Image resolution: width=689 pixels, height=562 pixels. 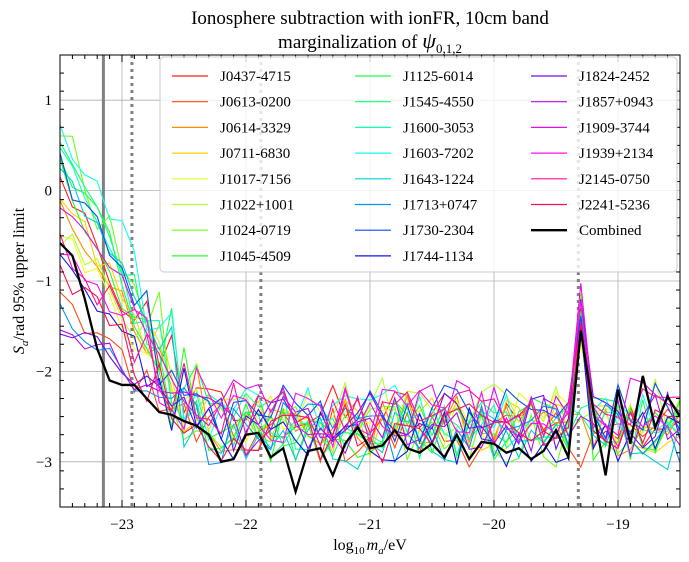 What do you see at coordinates (343, 545) in the screenshot?
I see `x-label-log: log` at bounding box center [343, 545].